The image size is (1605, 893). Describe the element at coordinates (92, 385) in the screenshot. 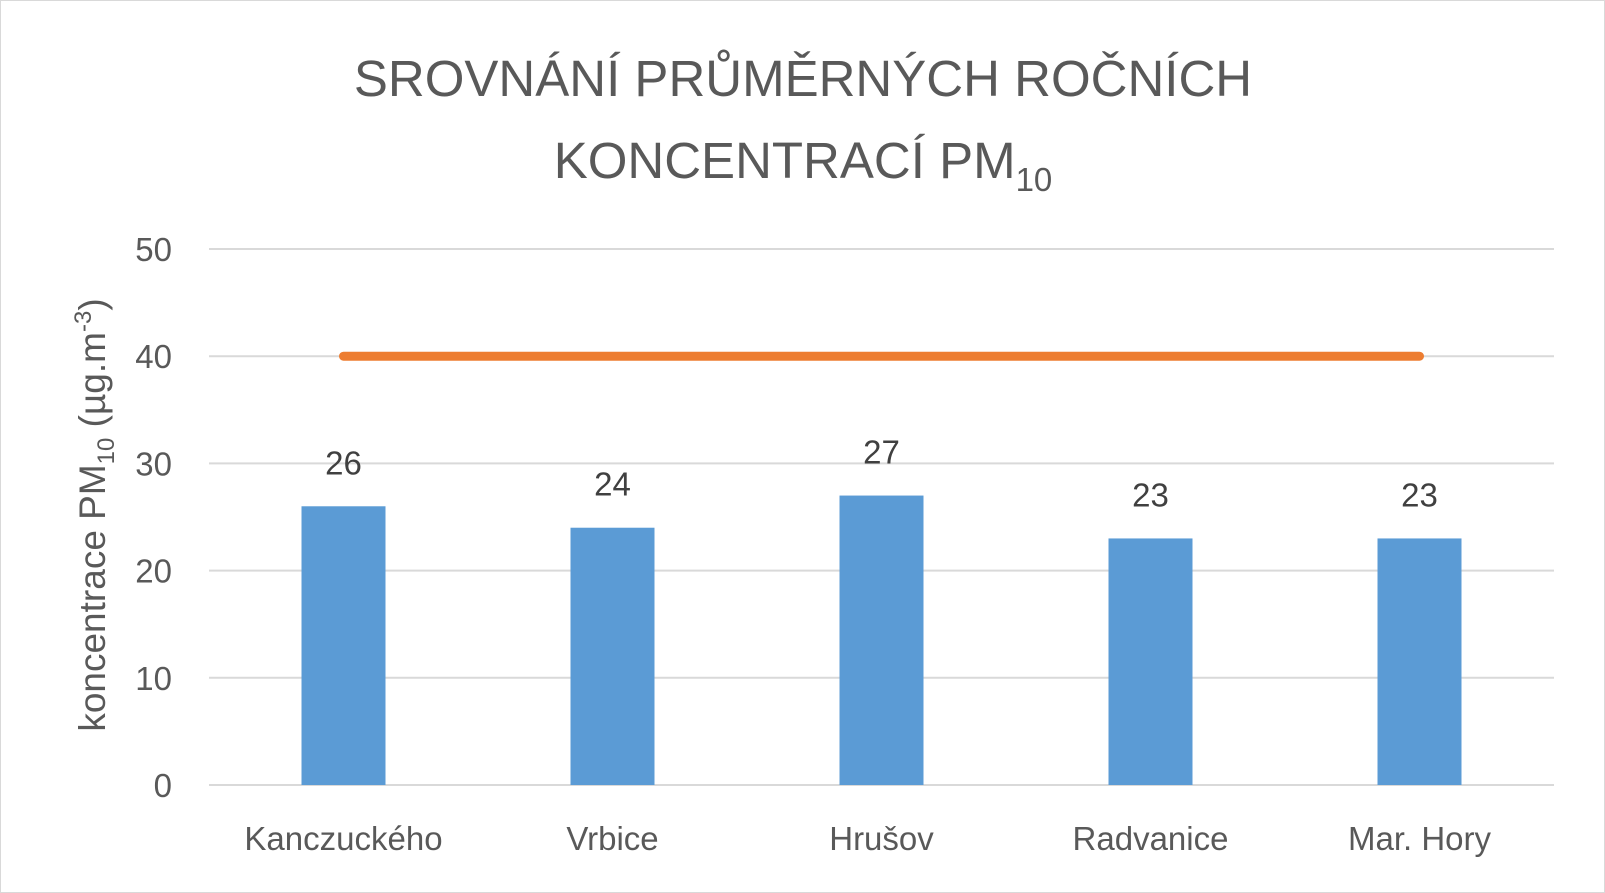

I see `y-axis-label-unit: (µg.m` at that location.